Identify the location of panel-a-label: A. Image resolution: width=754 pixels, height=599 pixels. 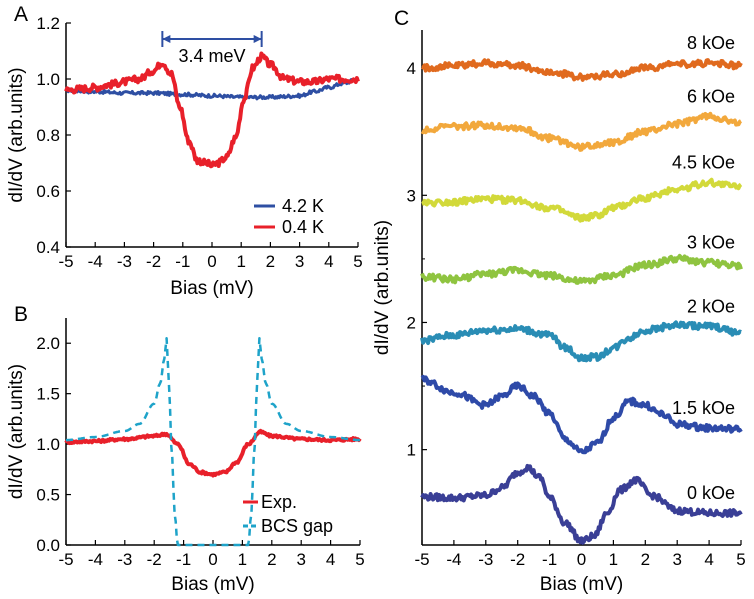
(21, 14).